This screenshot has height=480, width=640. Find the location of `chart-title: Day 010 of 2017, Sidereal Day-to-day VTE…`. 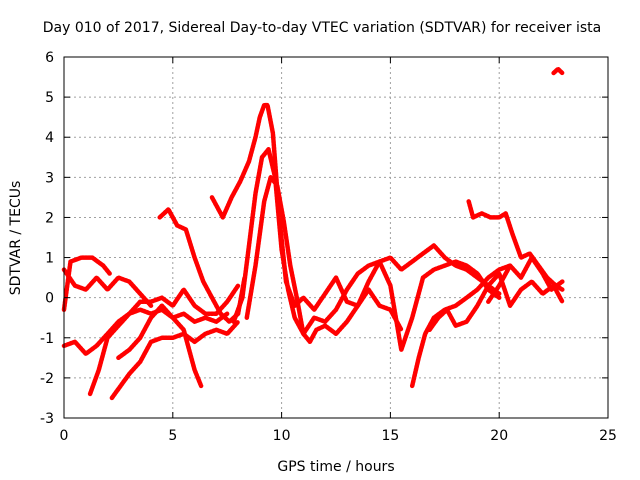

chart-title: Day 010 of 2017, Sidereal Day-to-day VTE… is located at coordinates (322, 28).